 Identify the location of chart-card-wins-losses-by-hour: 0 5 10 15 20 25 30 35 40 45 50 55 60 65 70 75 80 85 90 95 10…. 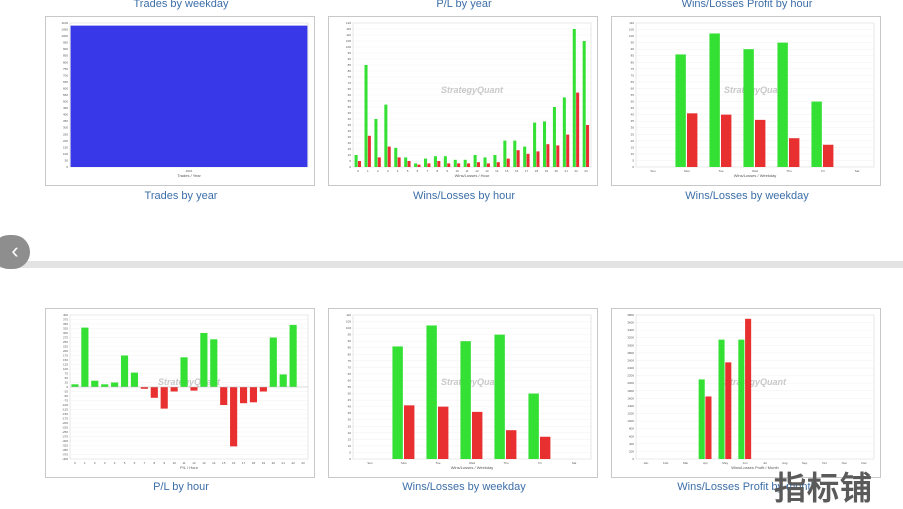
(463, 101).